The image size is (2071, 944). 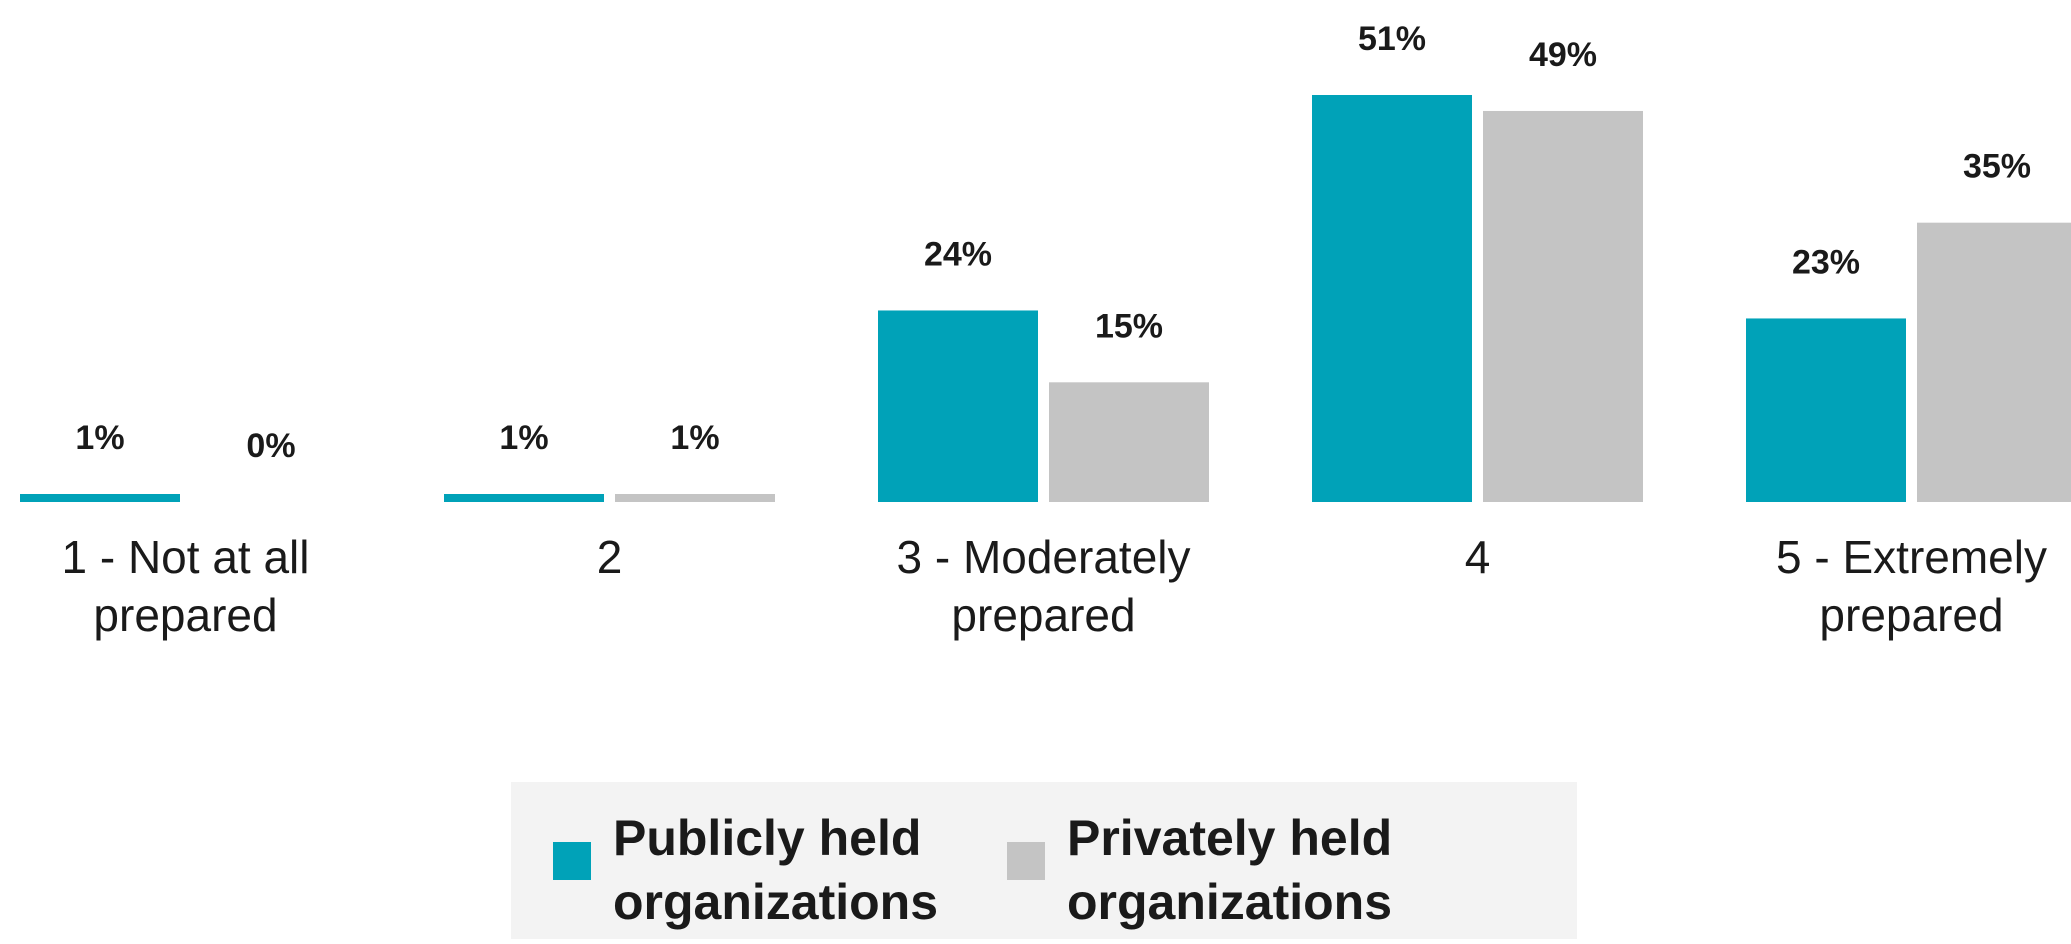 What do you see at coordinates (958, 254) in the screenshot?
I see `data-label-public-3: 24%` at bounding box center [958, 254].